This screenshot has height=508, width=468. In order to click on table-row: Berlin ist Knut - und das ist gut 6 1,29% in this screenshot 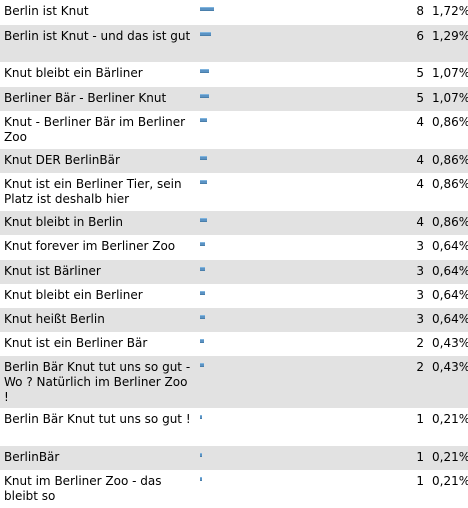, I will do `click(234, 43)`.